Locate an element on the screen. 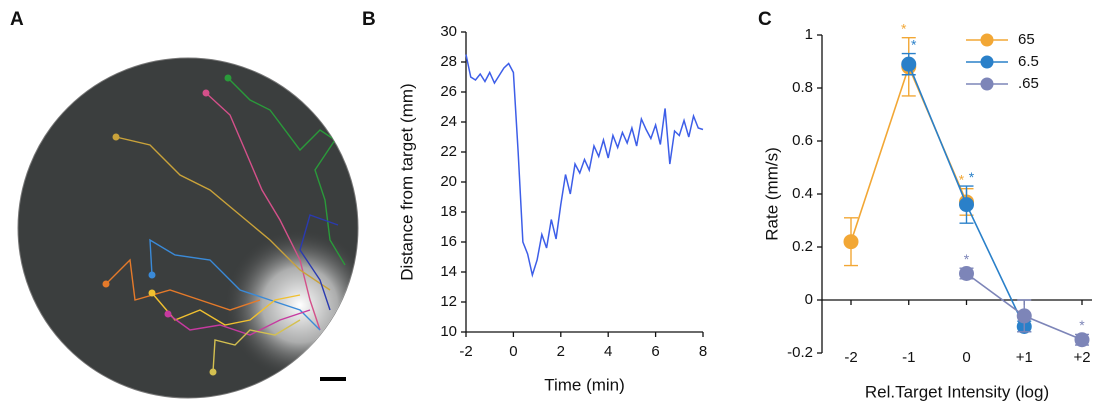 The height and width of the screenshot is (408, 1097). y-tick-label: 10 is located at coordinates (448, 331).